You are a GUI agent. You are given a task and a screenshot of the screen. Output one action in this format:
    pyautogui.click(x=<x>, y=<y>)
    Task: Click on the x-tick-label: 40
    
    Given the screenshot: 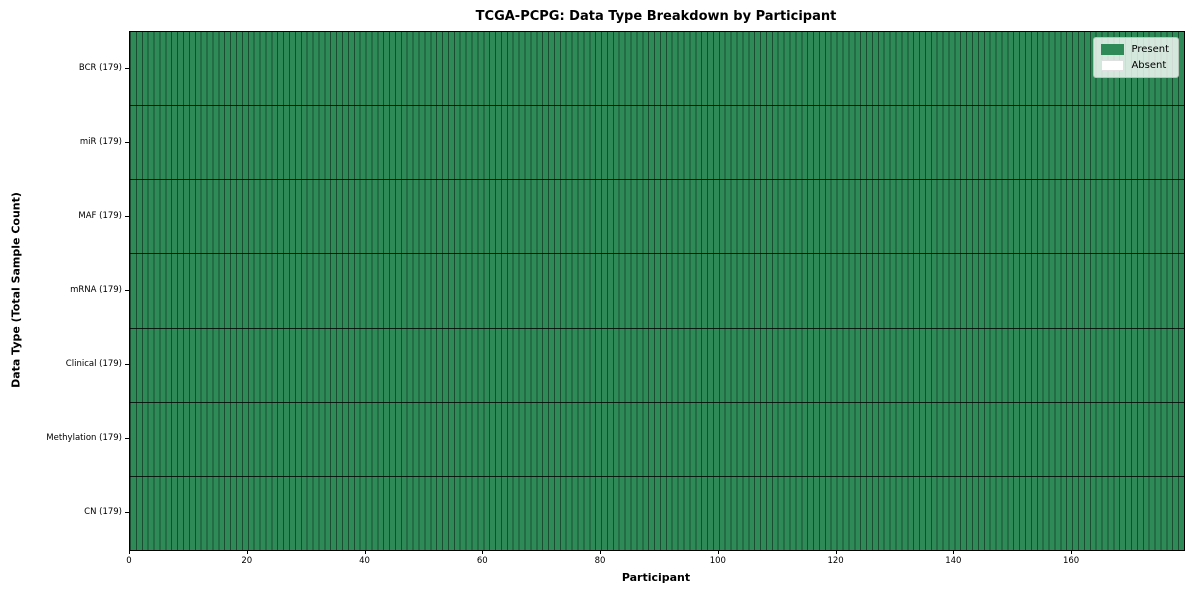 What is the action you would take?
    pyautogui.click(x=364, y=561)
    